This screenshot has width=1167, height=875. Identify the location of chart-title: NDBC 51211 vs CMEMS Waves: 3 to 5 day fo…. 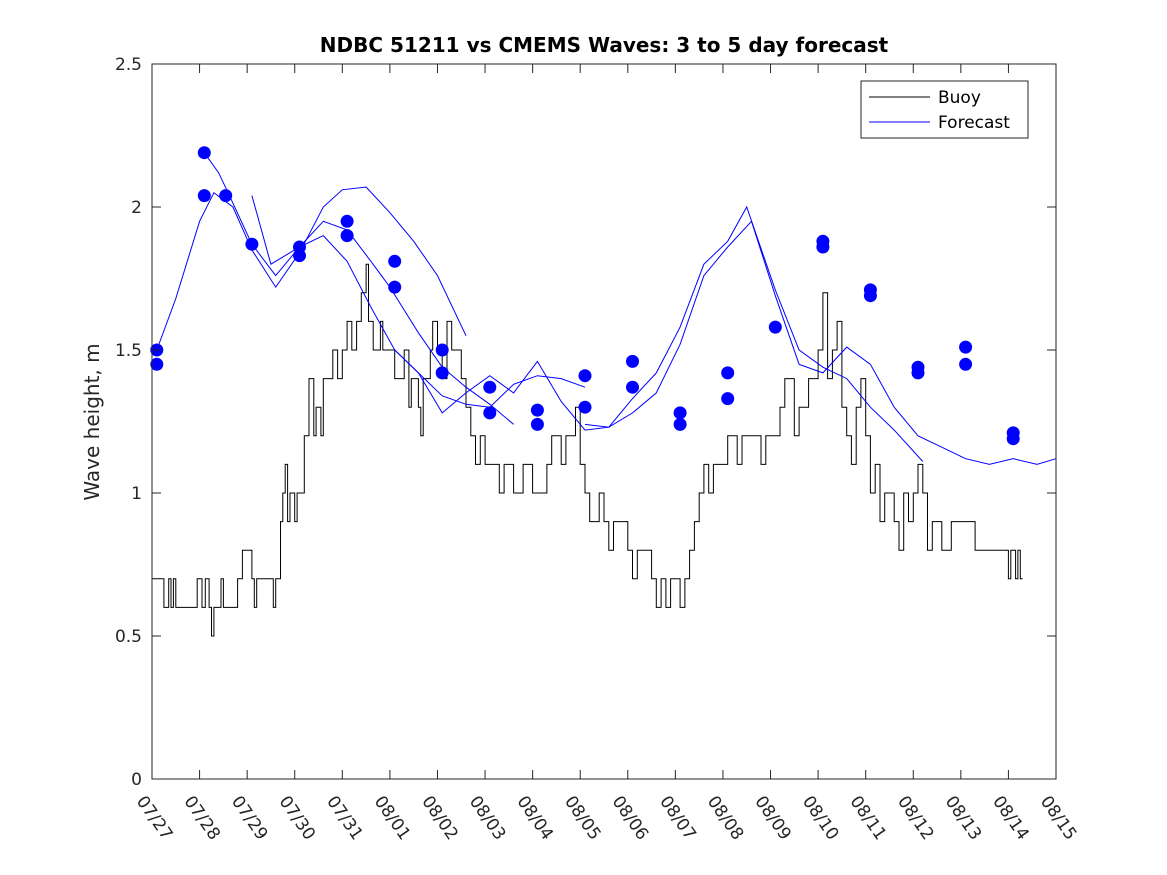
(604, 45).